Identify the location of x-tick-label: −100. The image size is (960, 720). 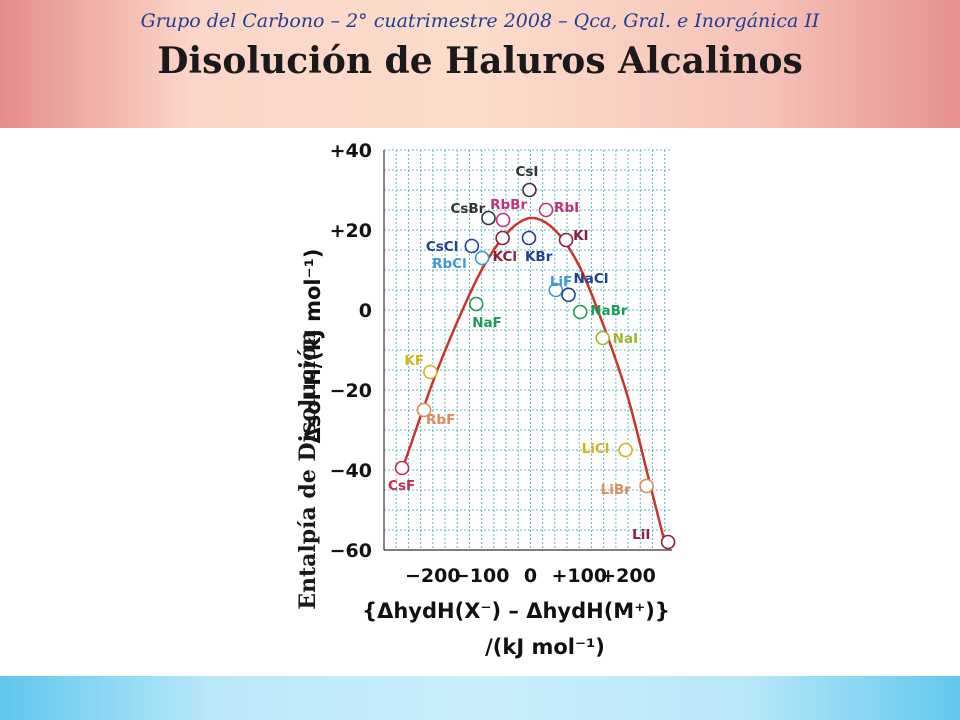
(482, 576).